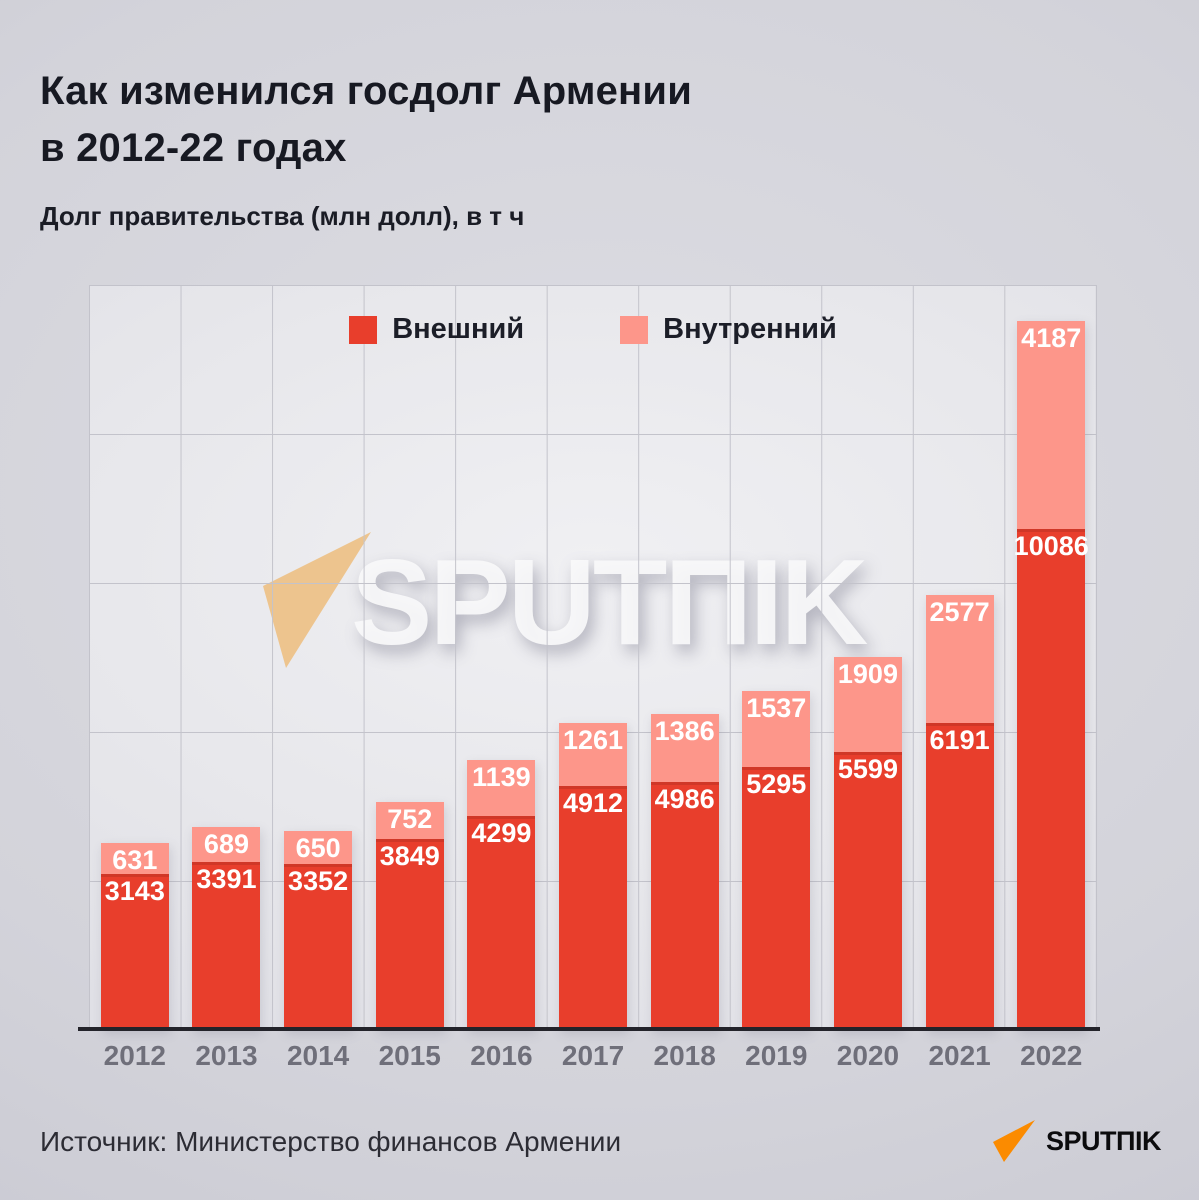 This screenshot has width=1199, height=1200. I want to click on bar-stack: 2577 6191, so click(959, 812).